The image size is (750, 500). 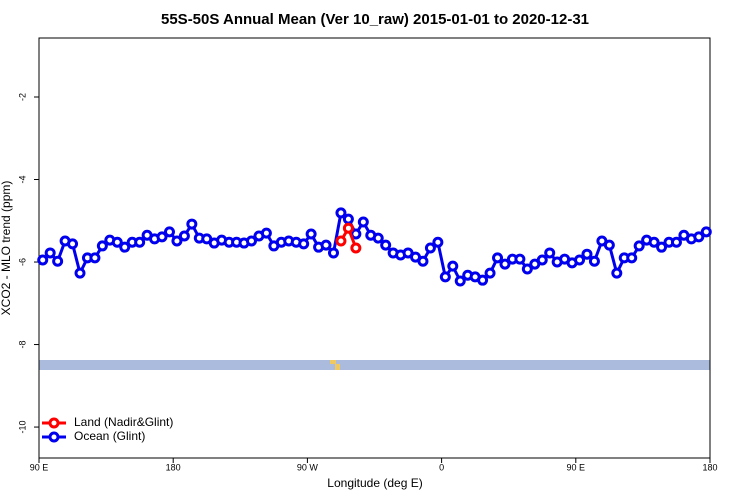 I want to click on y-tick-label: -2, so click(x=22, y=97).